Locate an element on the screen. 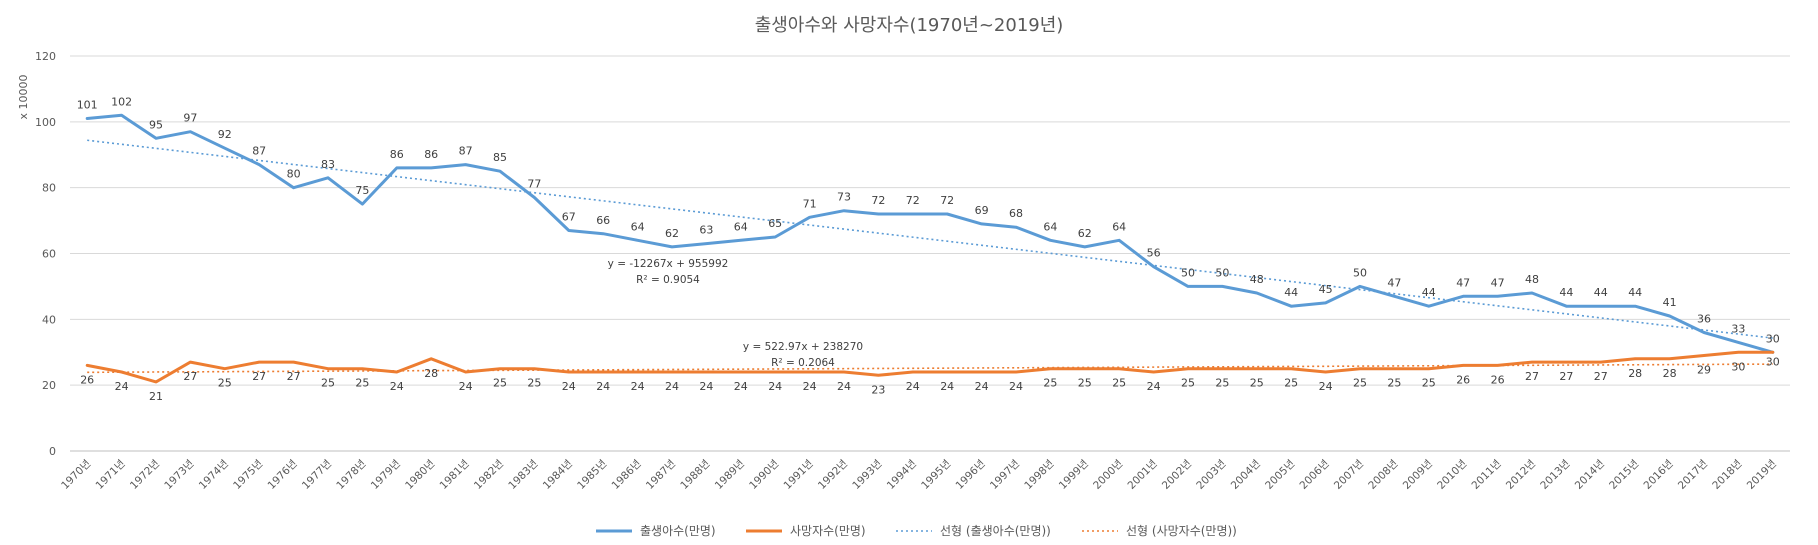 This screenshot has width=1818, height=545. x-tick-label: 2014년 is located at coordinates (1590, 475).